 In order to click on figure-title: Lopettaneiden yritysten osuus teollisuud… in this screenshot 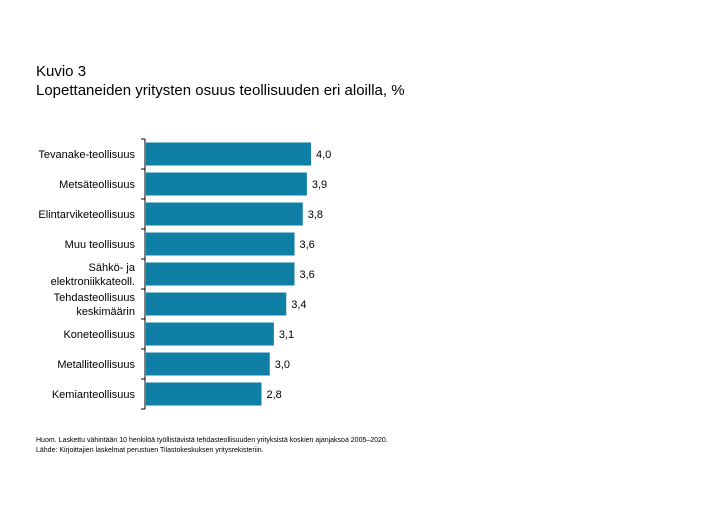, I will do `click(220, 90)`.